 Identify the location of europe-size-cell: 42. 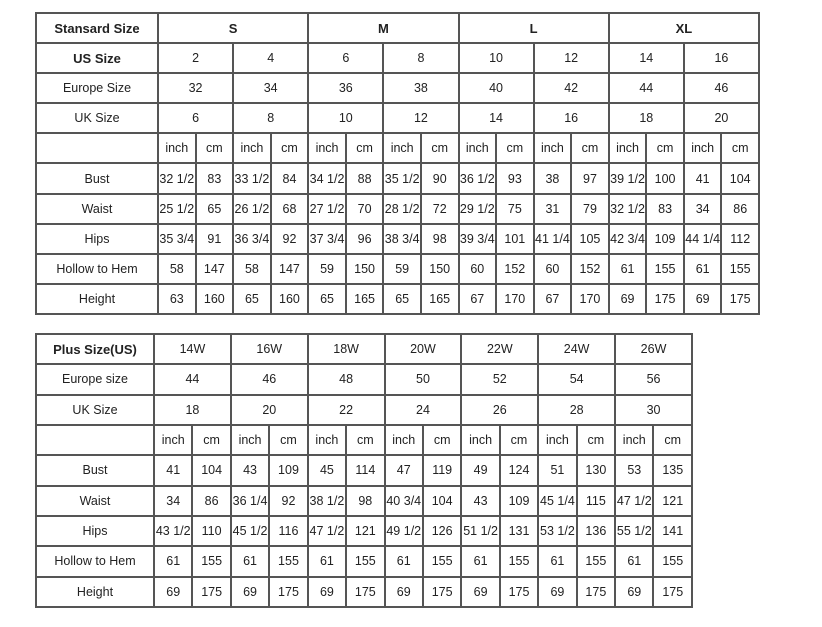
(571, 88).